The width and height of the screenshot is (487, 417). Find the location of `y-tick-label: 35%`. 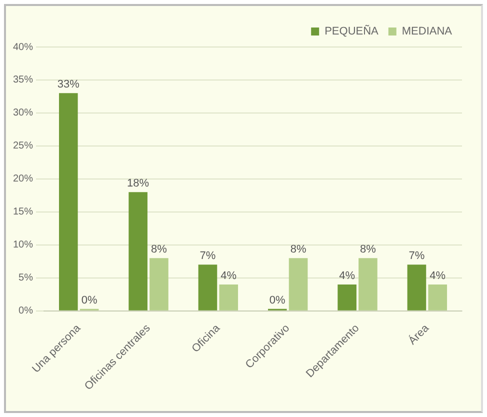

y-tick-label: 35% is located at coordinates (23, 80).